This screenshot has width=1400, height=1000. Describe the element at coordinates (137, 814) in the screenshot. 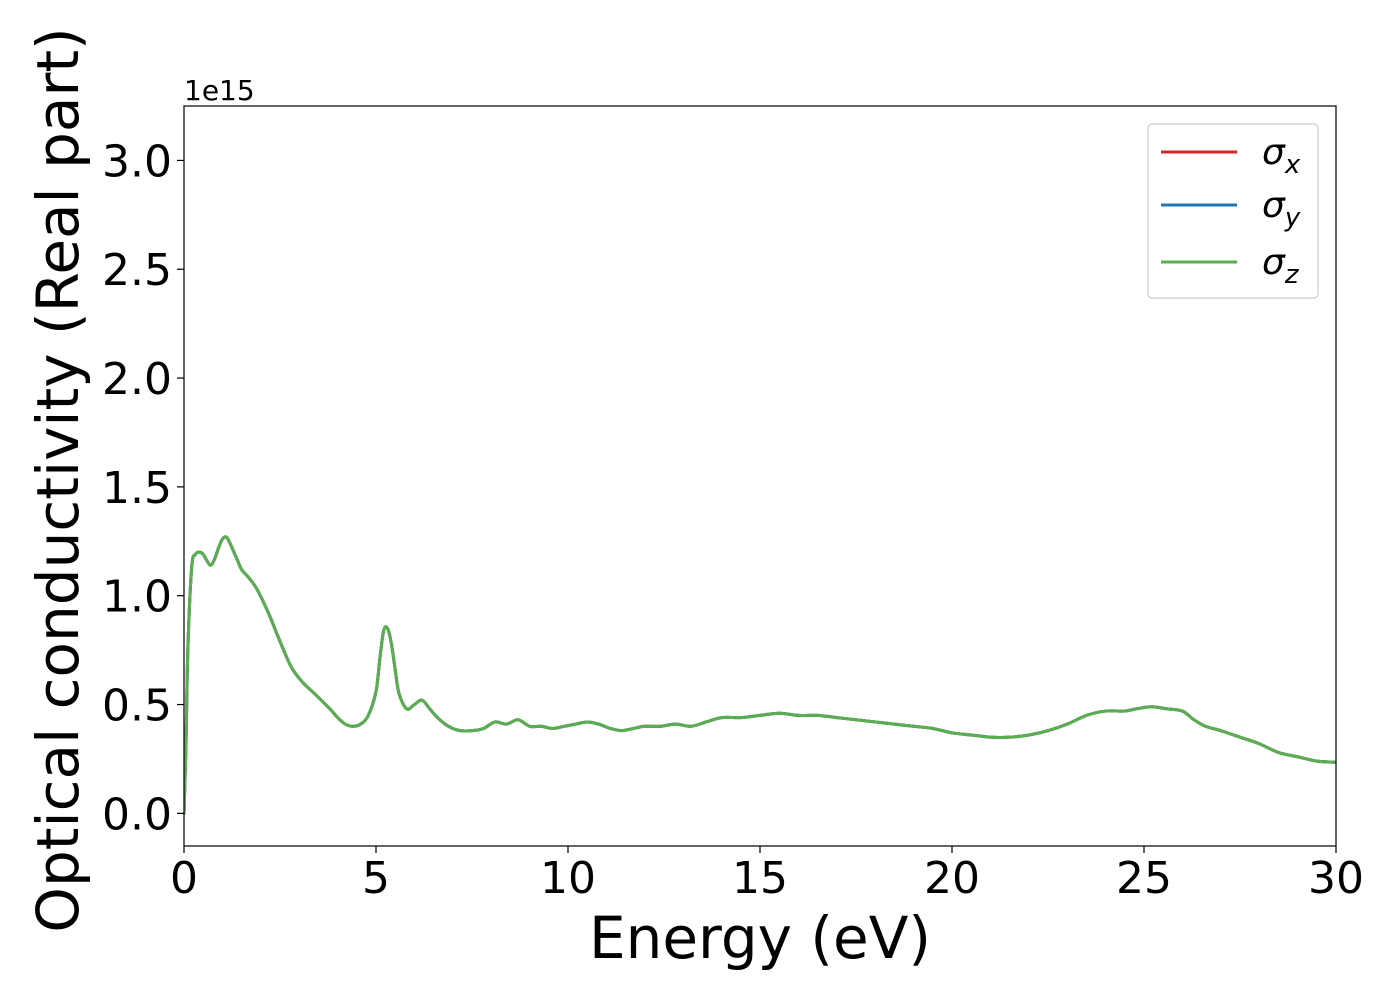

I see `y-tick-label: 0.0` at that location.